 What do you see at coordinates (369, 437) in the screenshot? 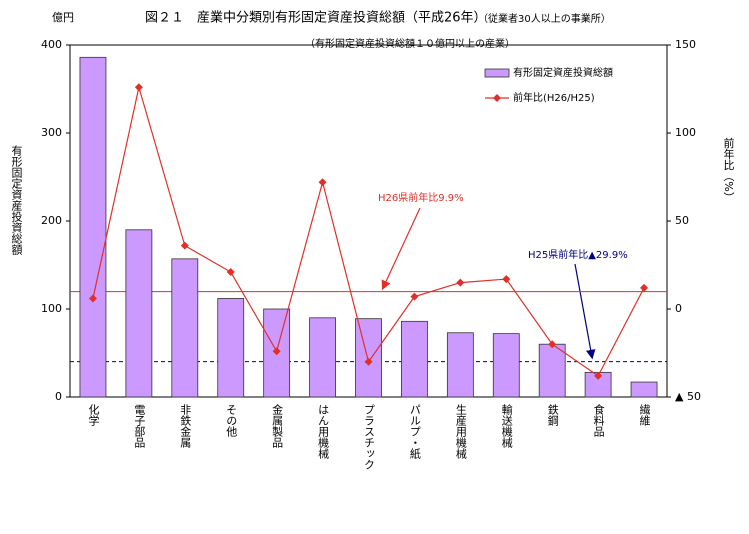
I see `x-tick-label: プラスチック` at bounding box center [369, 437].